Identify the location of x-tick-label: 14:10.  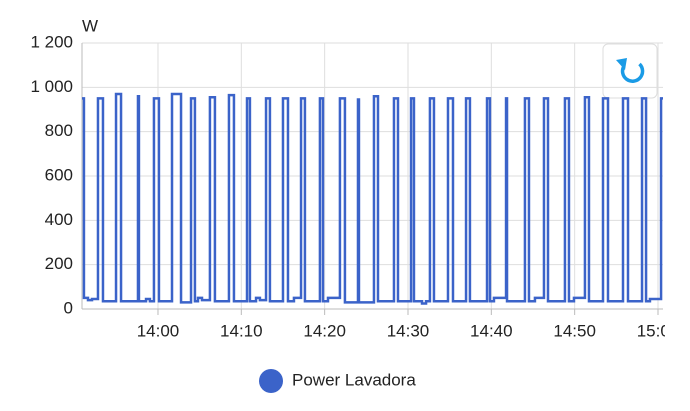
(241, 330).